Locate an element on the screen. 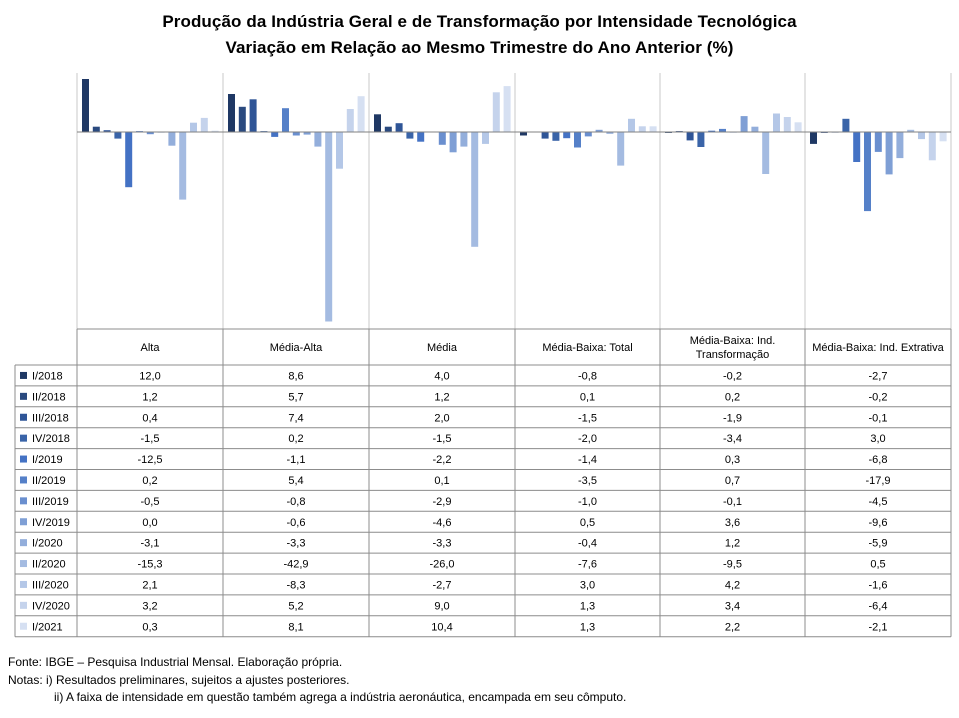 The width and height of the screenshot is (959, 718). data-label: 2,1 is located at coordinates (149, 585).